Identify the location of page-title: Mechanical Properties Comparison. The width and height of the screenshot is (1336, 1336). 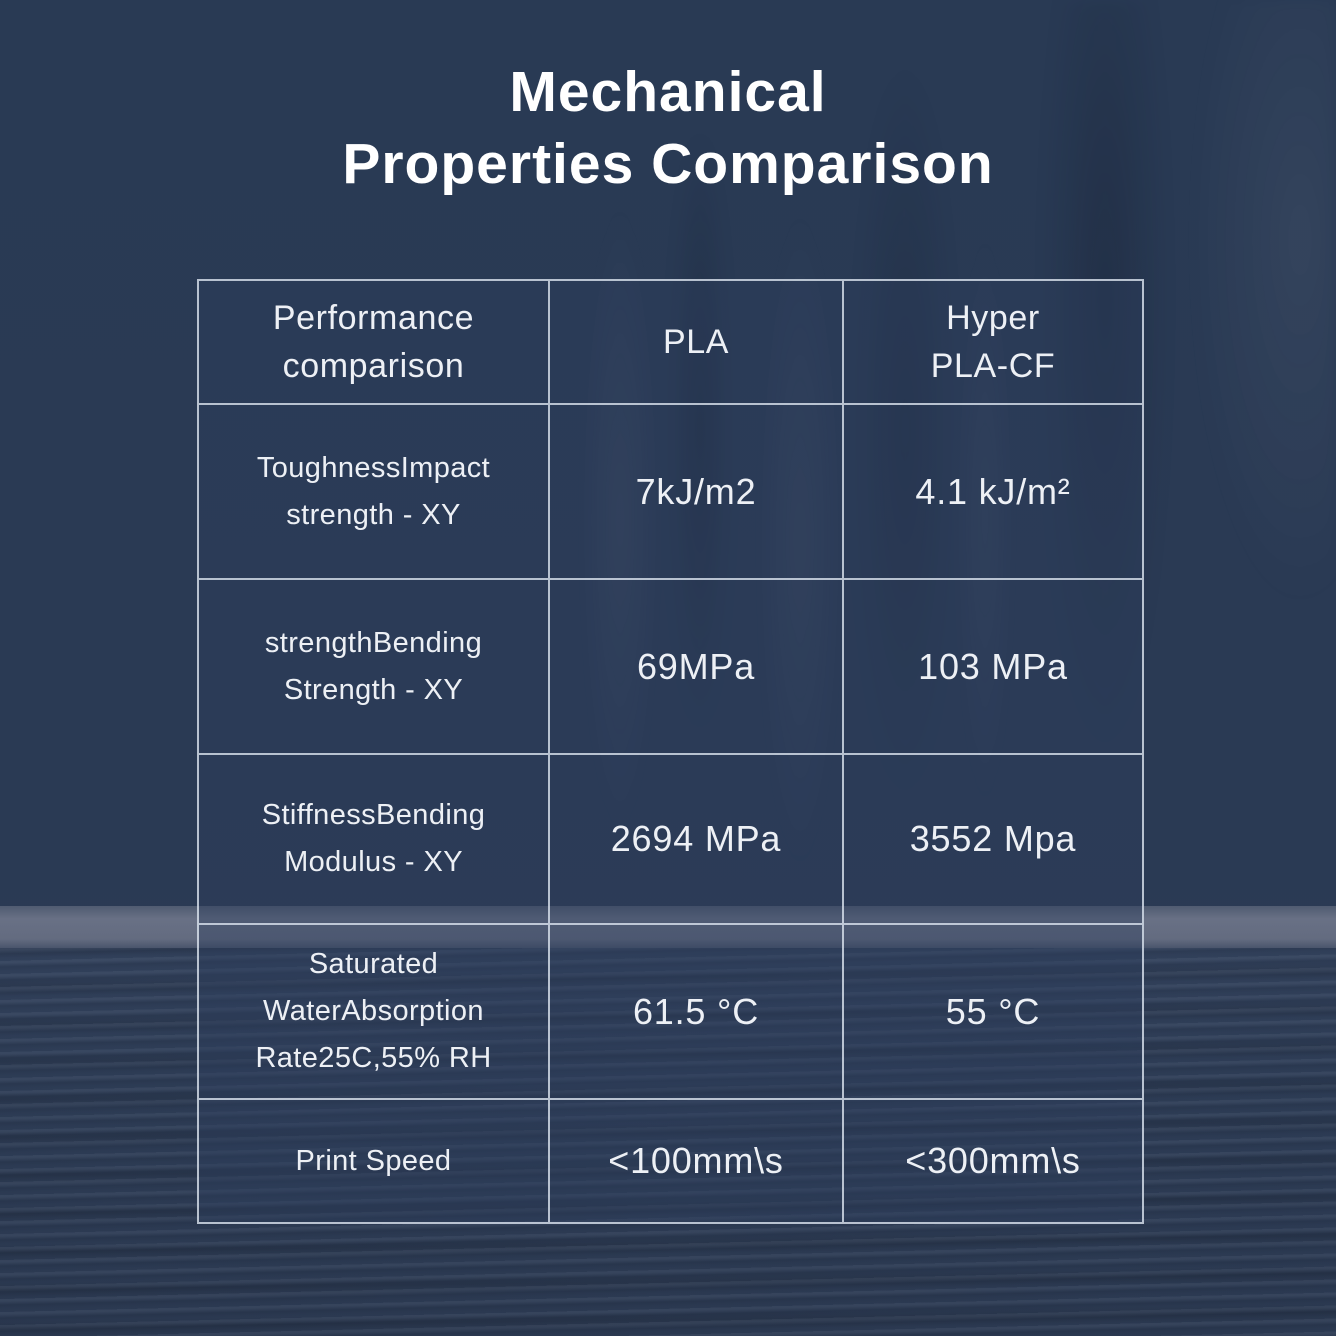
(668, 128).